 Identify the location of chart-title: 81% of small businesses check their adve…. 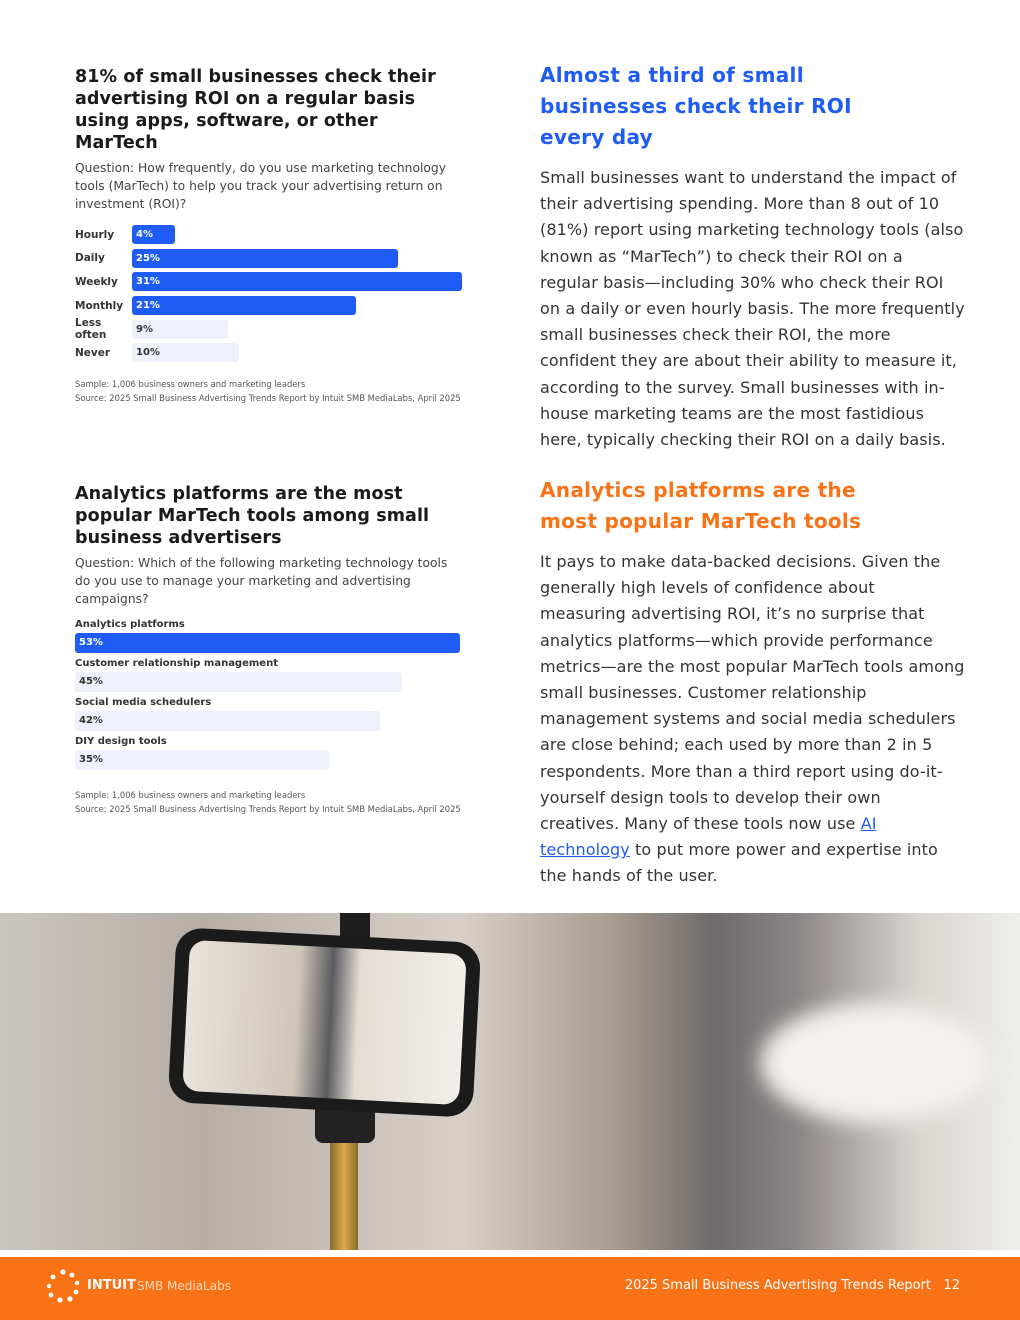
(255, 110).